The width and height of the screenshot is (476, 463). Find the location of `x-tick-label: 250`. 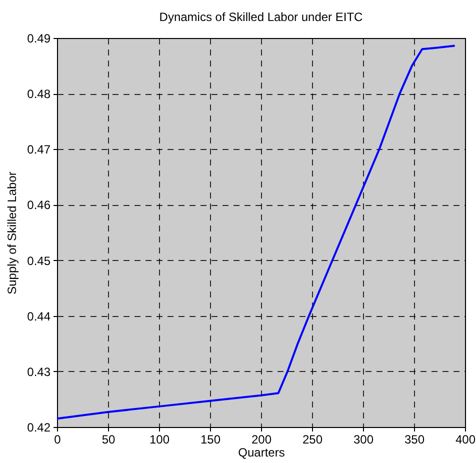

x-tick-label: 250 is located at coordinates (312, 439).